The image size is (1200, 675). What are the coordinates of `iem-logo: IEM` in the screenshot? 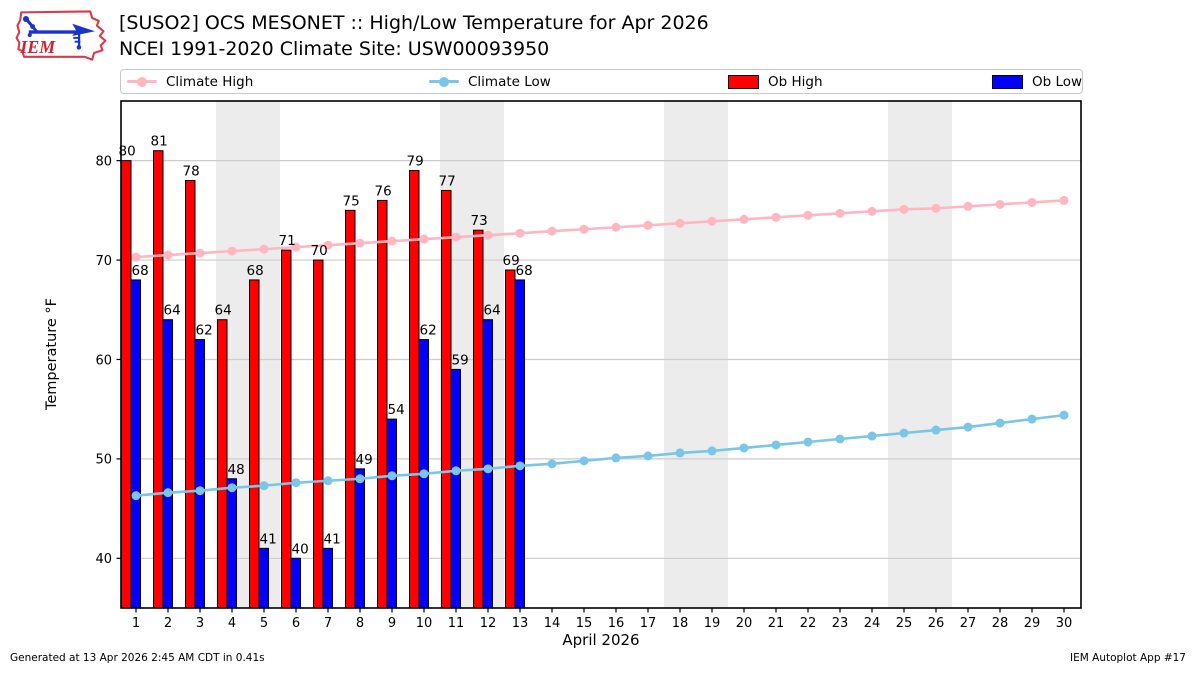 It's located at (61, 35).